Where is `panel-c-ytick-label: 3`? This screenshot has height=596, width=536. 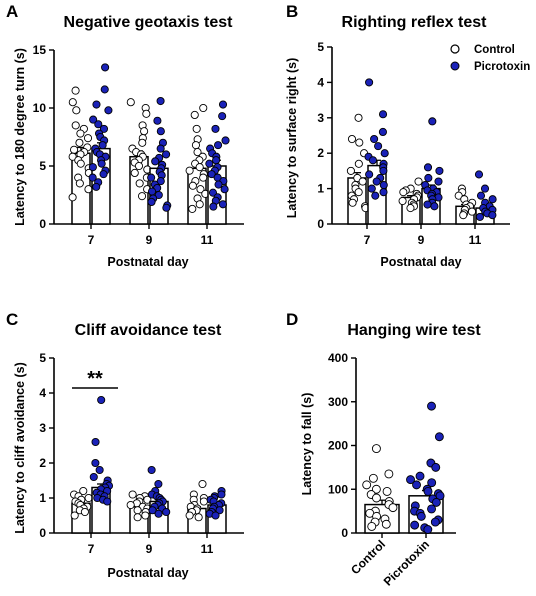 panel-c-ytick-label: 3 is located at coordinates (42, 428).